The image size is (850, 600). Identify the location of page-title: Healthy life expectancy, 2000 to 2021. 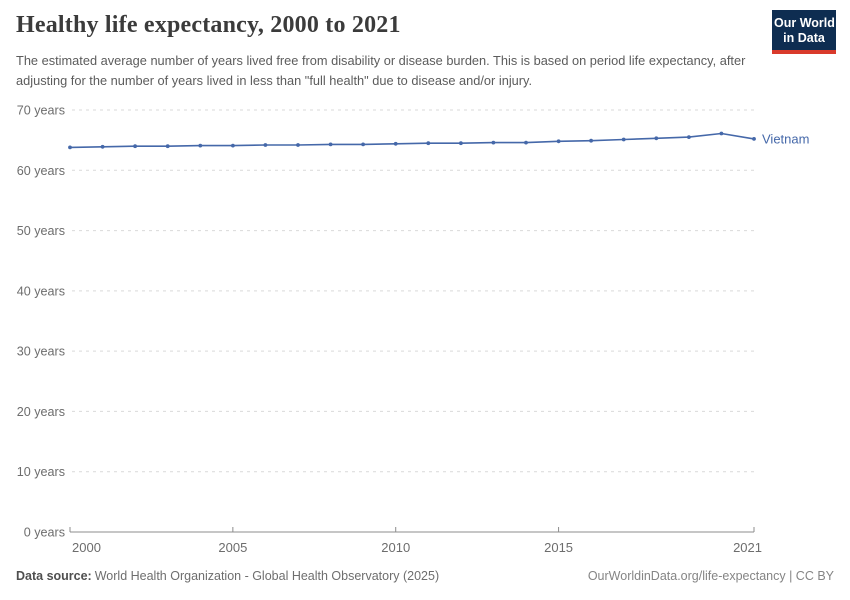
(208, 25).